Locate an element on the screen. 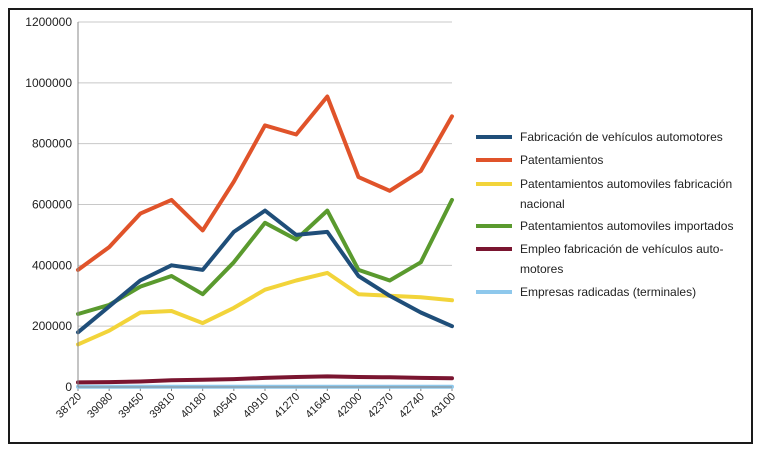 This screenshot has width=759, height=449. legend-label-1: Patentamientos is located at coordinates (561, 160).